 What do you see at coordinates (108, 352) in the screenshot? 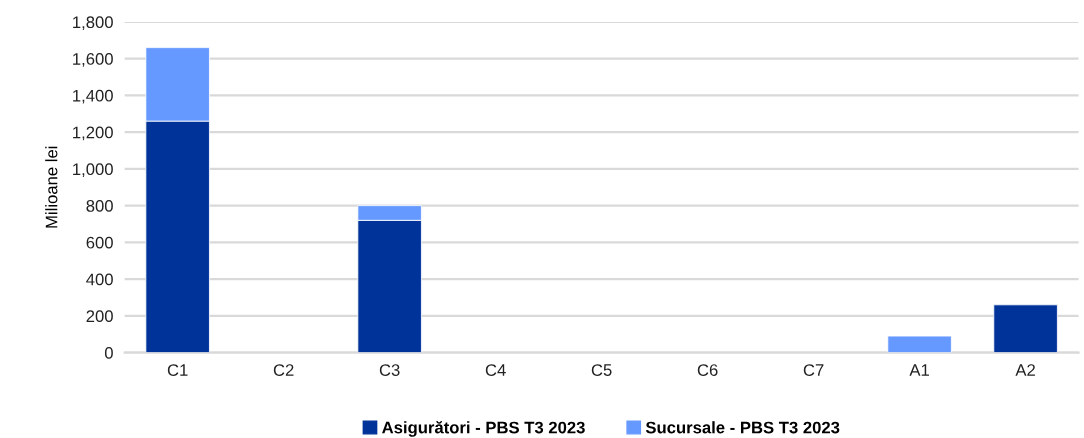
I see `y-tick-label: 0` at bounding box center [108, 352].